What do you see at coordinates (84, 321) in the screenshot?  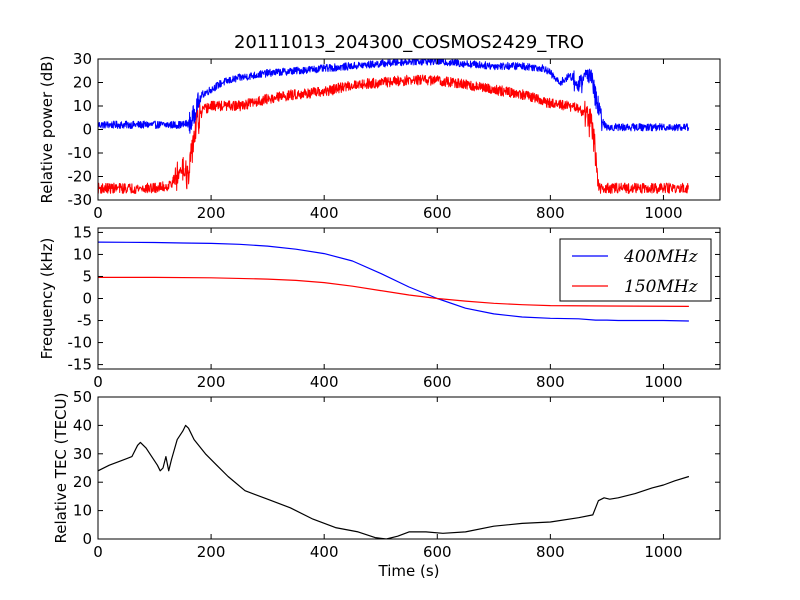 I see `y-tick-label: -5` at bounding box center [84, 321].